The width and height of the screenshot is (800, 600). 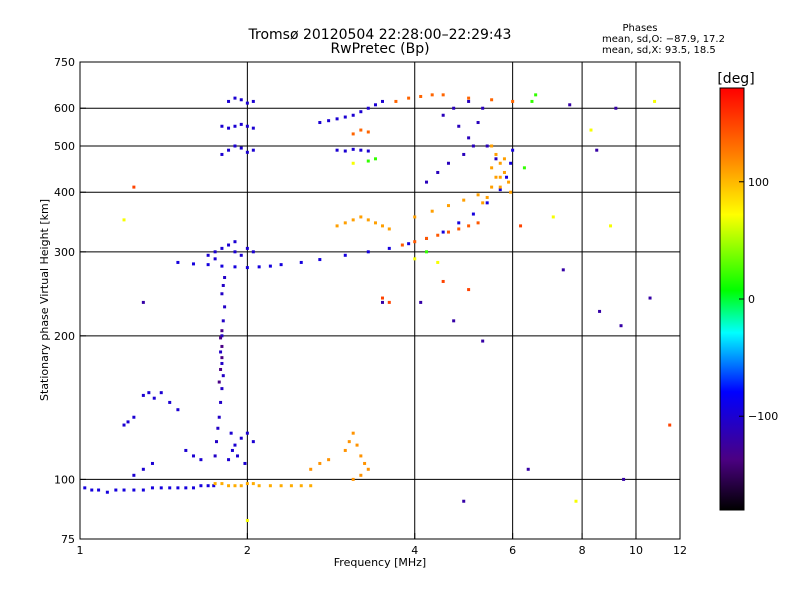 What do you see at coordinates (763, 416) in the screenshot?
I see `colorbar-tick-label: −100` at bounding box center [763, 416].